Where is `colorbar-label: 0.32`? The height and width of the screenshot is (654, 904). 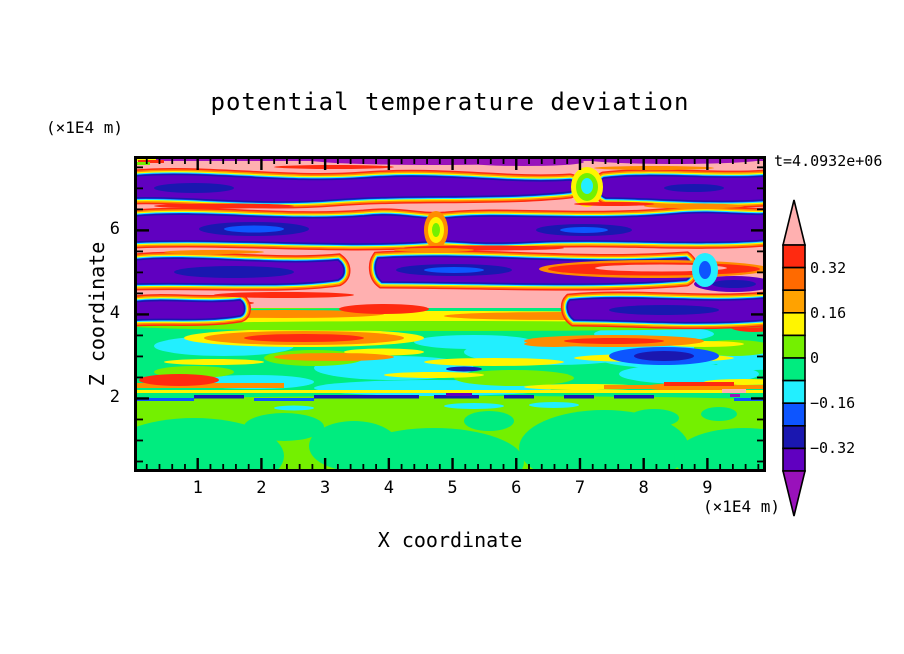 colorbar-label: 0.32 is located at coordinates (828, 267).